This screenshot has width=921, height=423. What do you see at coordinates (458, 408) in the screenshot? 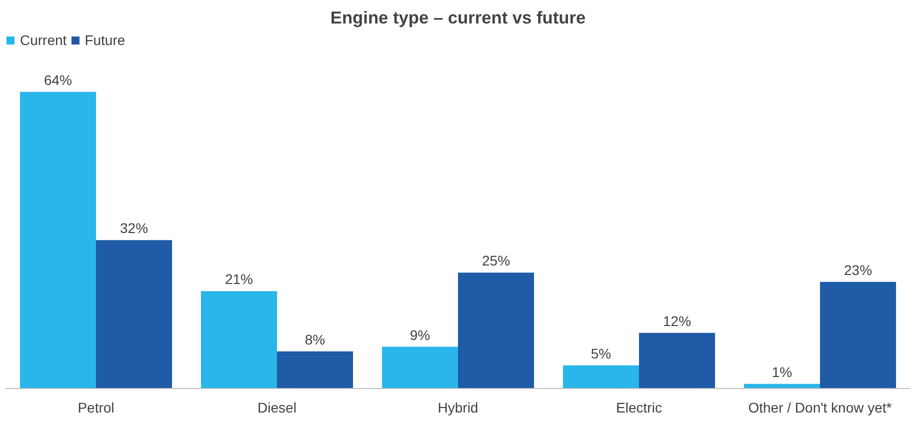
I see `x-tick-label: Hybrid` at bounding box center [458, 408].